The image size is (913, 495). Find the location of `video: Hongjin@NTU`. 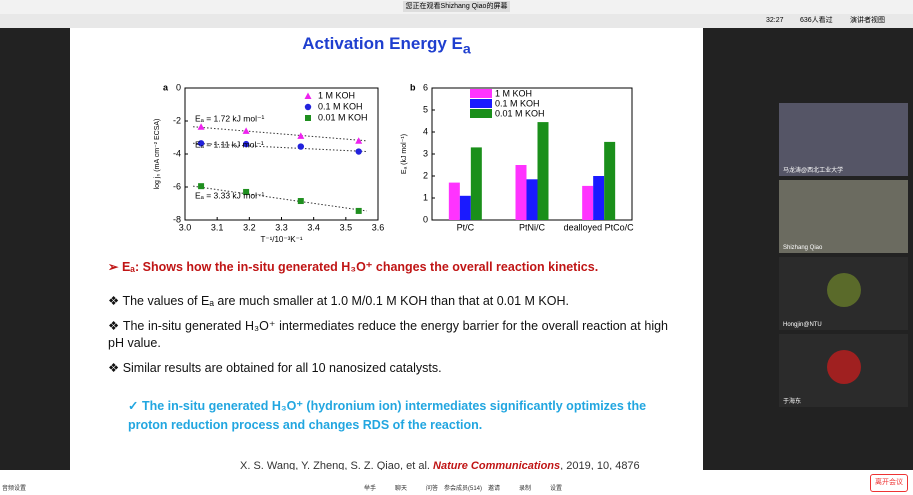

video: Hongjin@NTU is located at coordinates (843, 293).